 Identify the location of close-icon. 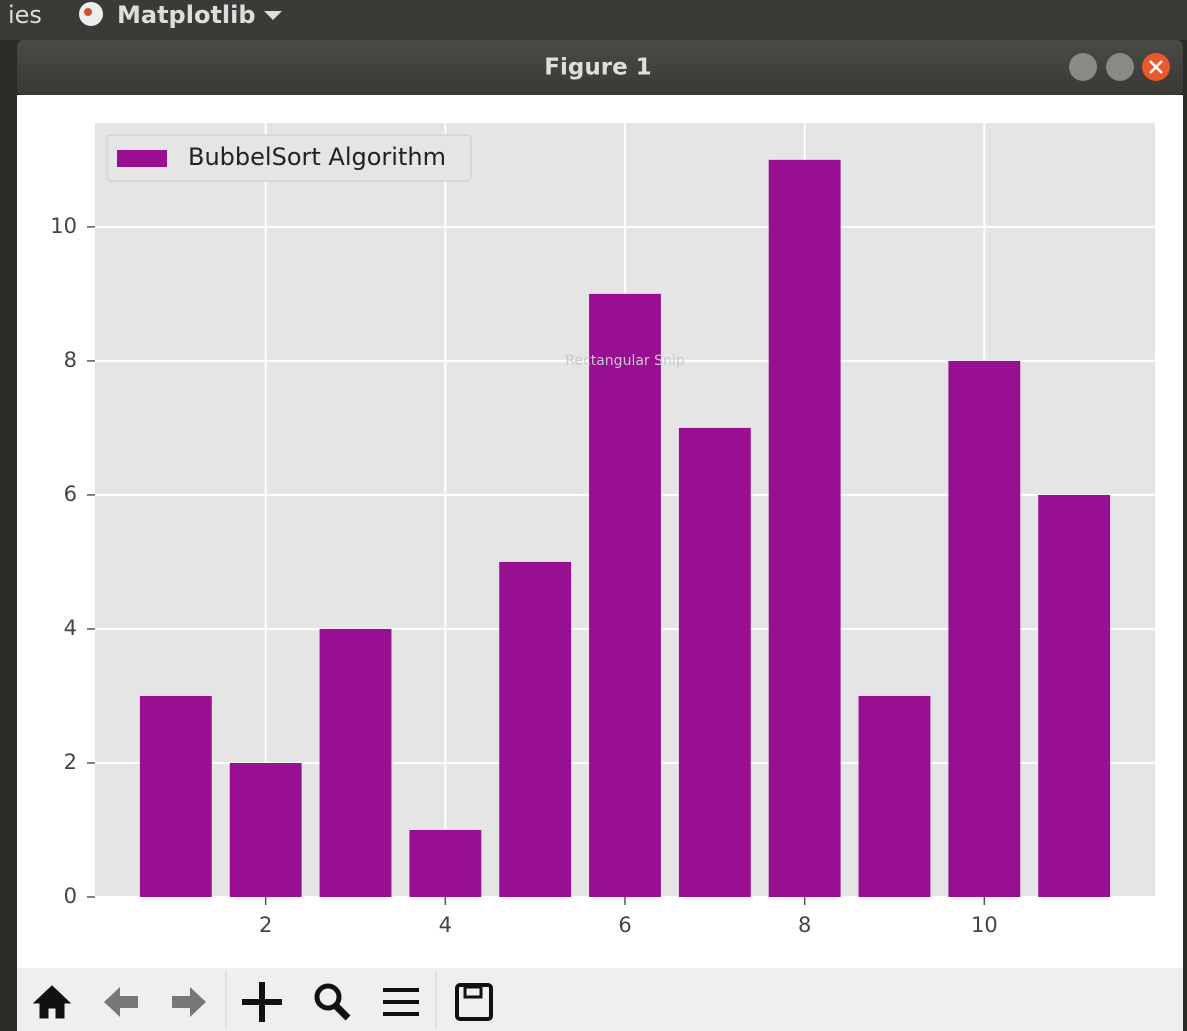
(1156, 67).